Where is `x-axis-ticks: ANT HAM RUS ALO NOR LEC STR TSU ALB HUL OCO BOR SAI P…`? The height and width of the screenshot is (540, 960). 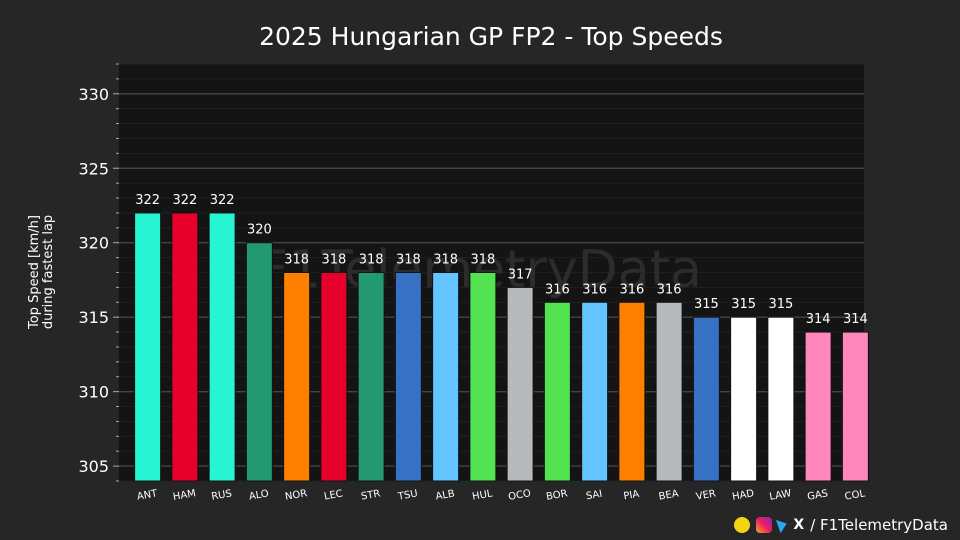 x-axis-ticks: ANT HAM RUS ALO NOR LEC STR TSU ALB HUL OCO BOR SAI P… is located at coordinates (501, 495).